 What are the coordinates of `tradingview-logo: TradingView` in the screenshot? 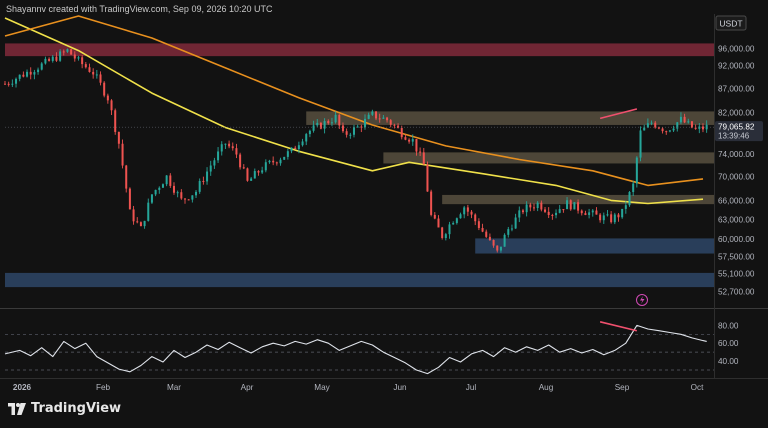 It's located at (64, 408).